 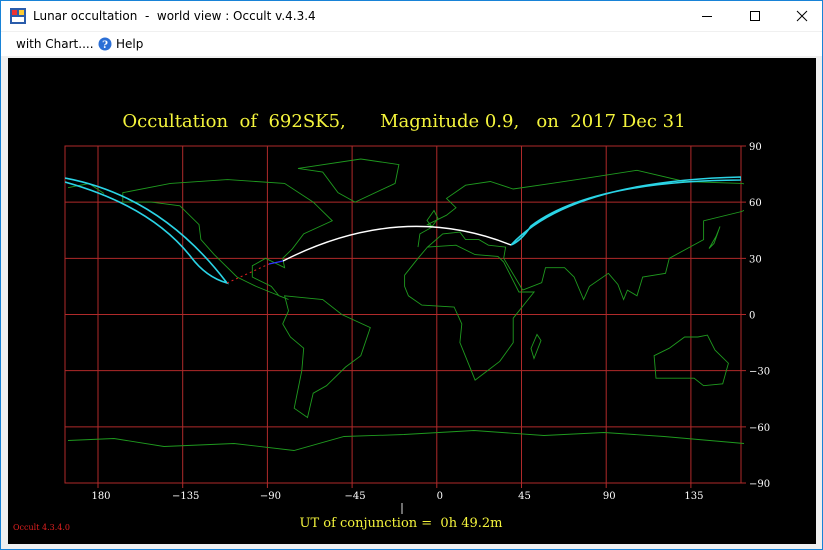 What do you see at coordinates (18, 16) in the screenshot?
I see `app-icon` at bounding box center [18, 16].